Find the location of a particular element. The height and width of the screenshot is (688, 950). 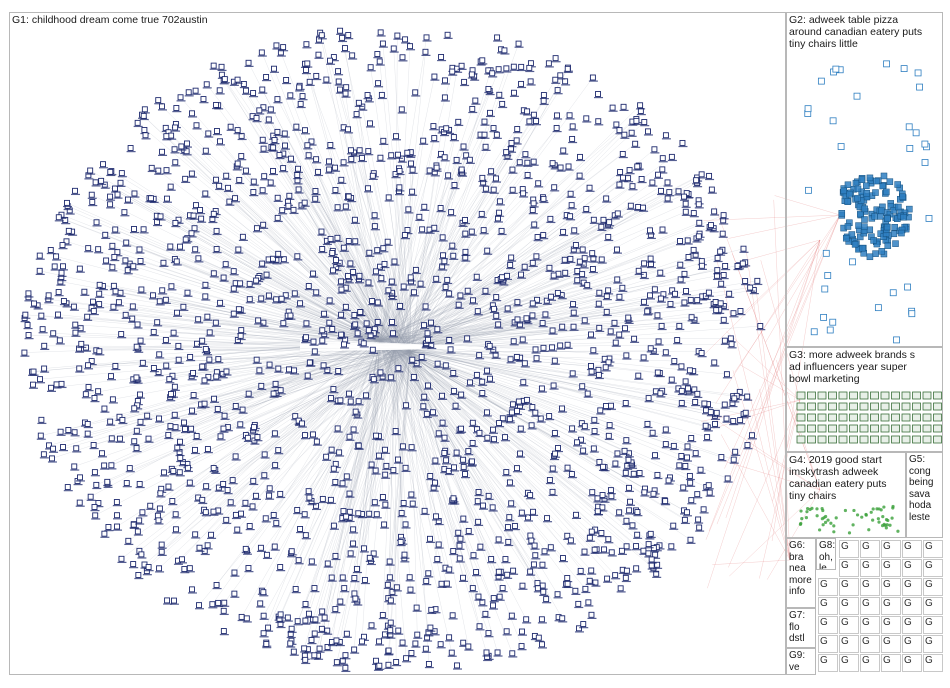

group-panel-g7: G7: flo dstl is located at coordinates (801, 628).